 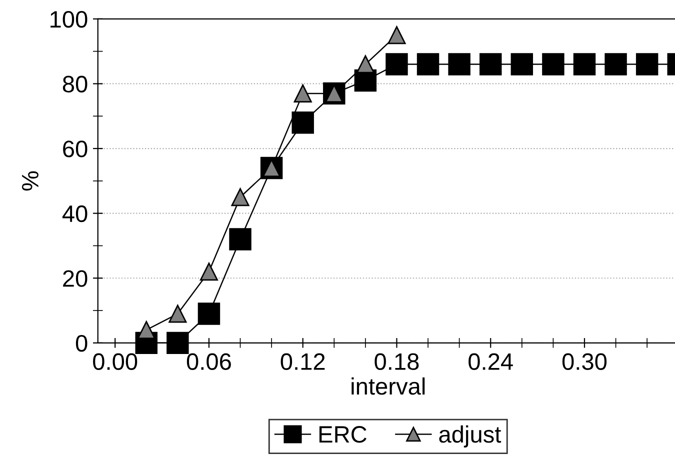 I want to click on y-tick-label: 60, so click(x=75, y=149).